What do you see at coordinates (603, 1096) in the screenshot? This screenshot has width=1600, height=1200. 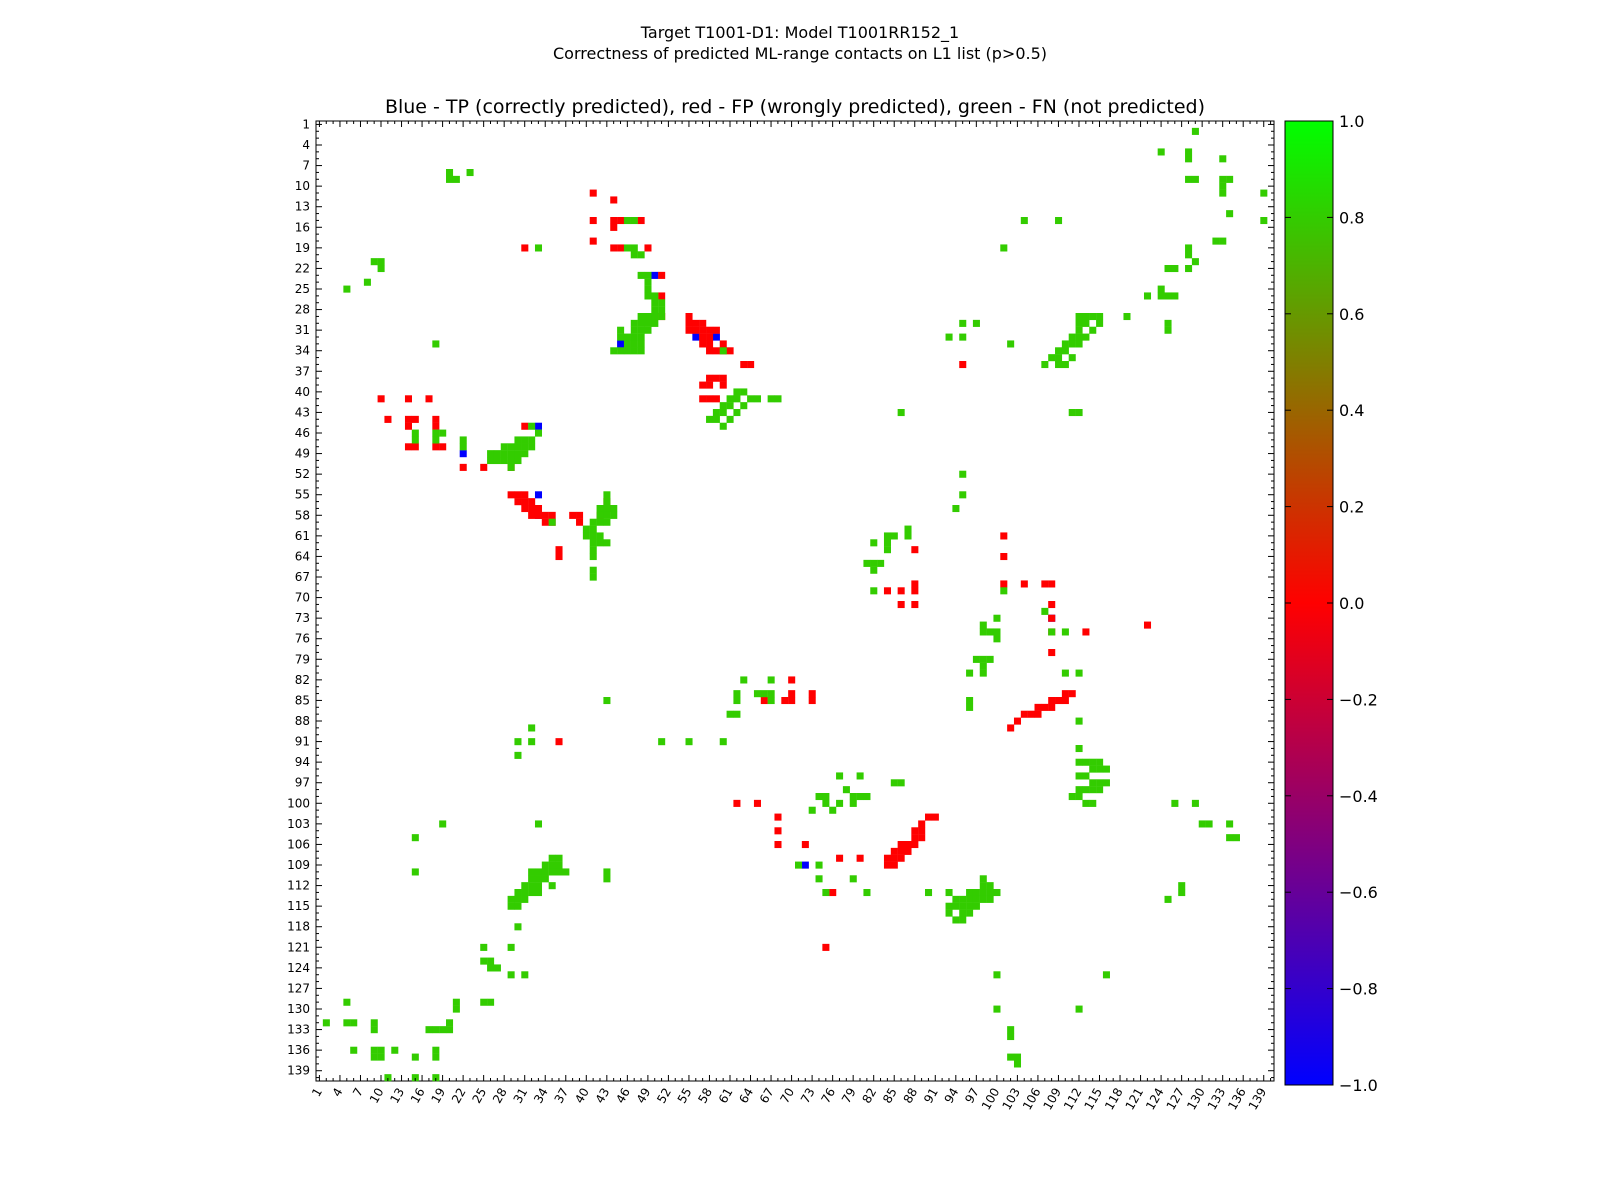 I see `x-tick-label: 43` at bounding box center [603, 1096].